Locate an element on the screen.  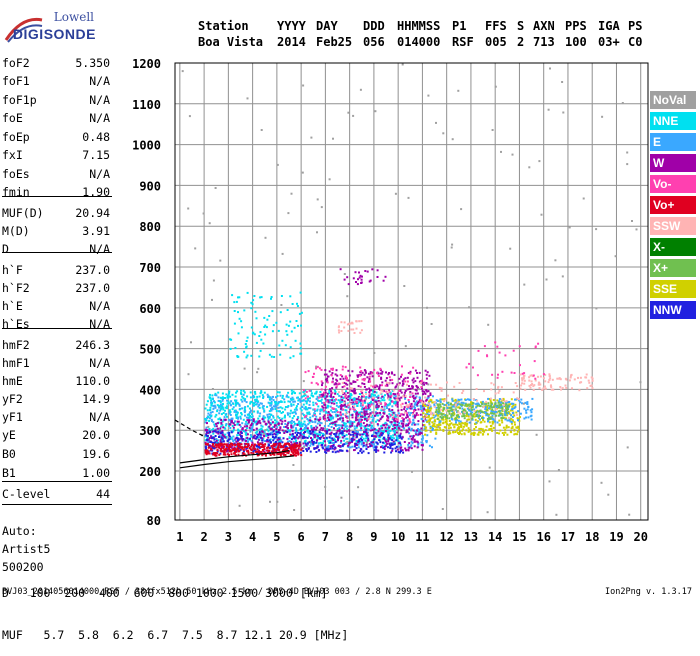
header-label-8: AXN is located at coordinates (544, 26).